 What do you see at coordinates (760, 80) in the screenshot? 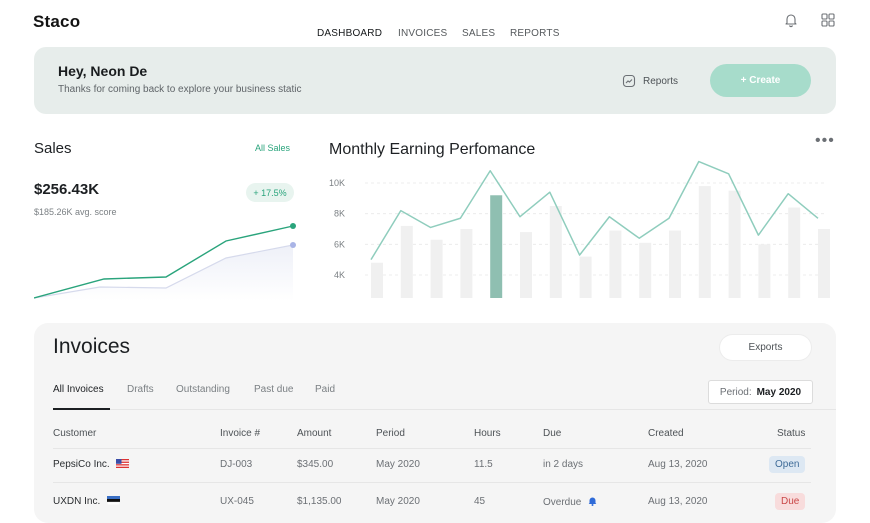
I see `create-button: + Create` at bounding box center [760, 80].